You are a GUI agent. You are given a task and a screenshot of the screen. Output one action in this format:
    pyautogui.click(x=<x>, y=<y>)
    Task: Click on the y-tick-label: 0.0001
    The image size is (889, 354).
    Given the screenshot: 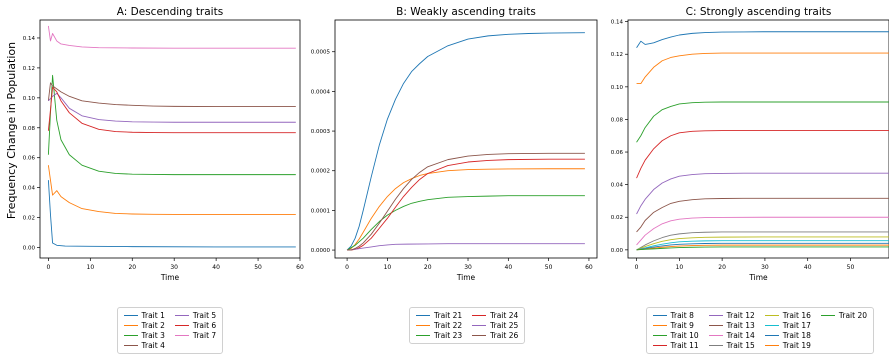 What is the action you would take?
    pyautogui.click(x=320, y=211)
    